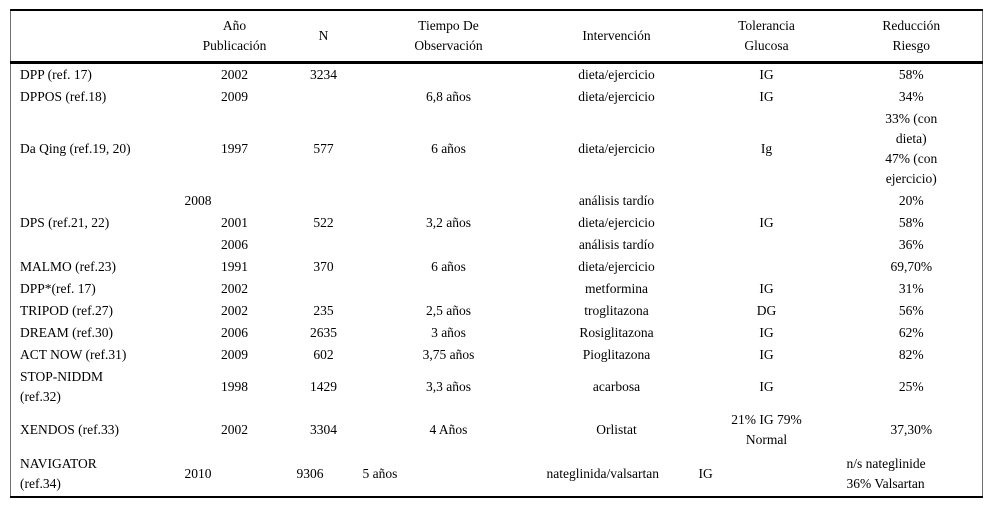  What do you see at coordinates (616, 429) in the screenshot?
I see `cell-intervencion: Orlistat` at bounding box center [616, 429].